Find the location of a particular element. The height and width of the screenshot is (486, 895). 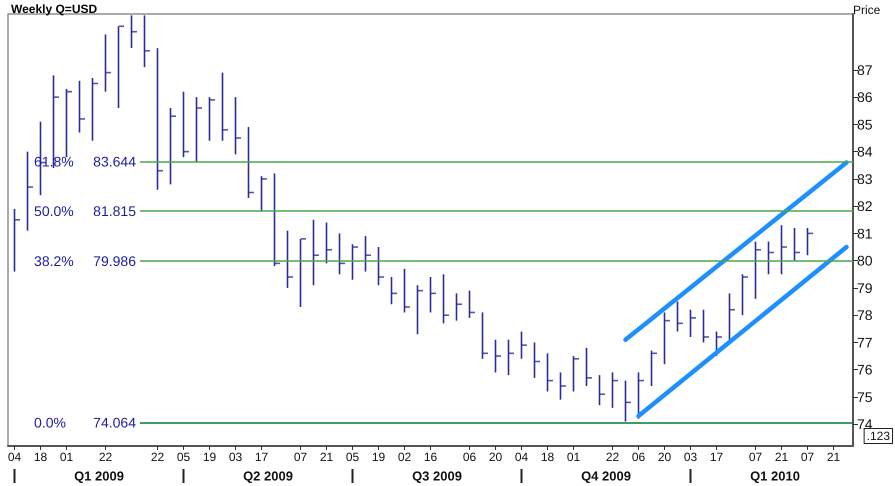

text: Q2 2009 is located at coordinates (268, 476).